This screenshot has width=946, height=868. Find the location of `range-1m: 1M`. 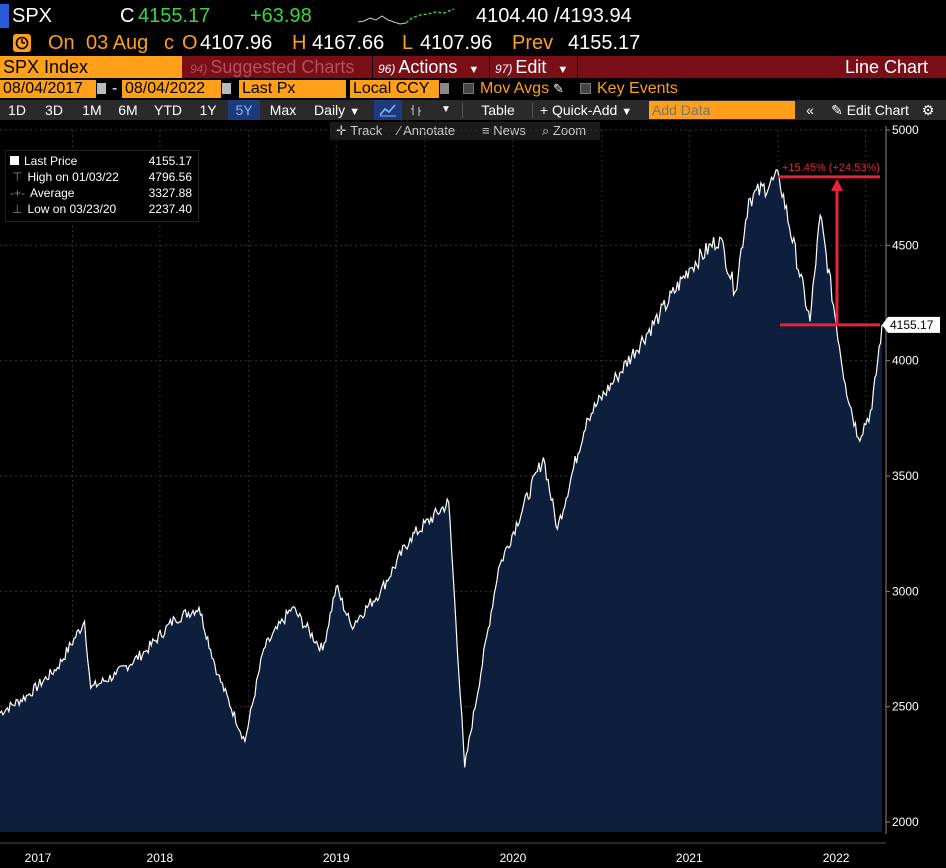

range-1m: 1M is located at coordinates (92, 110).